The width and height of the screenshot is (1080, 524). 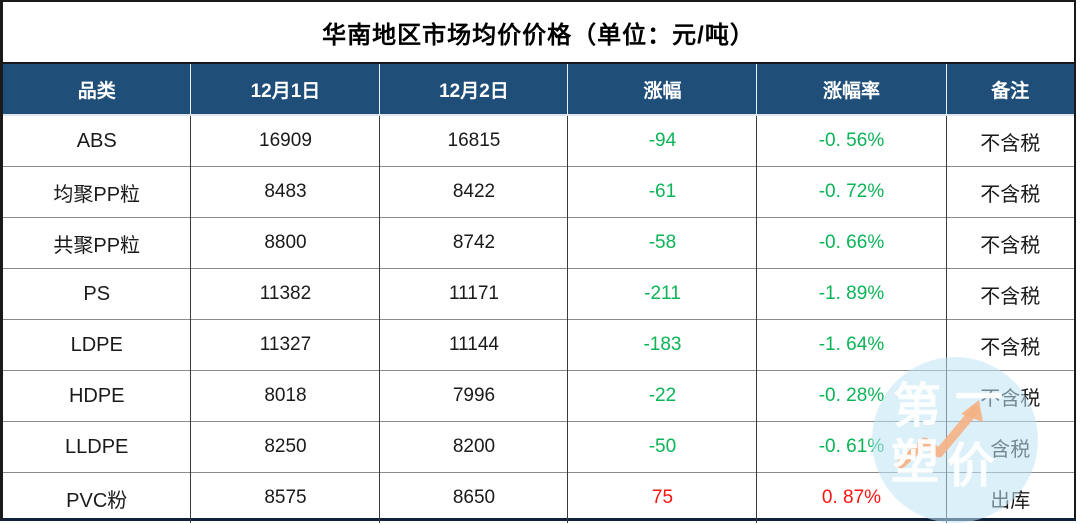 What do you see at coordinates (662, 89) in the screenshot?
I see `header-change: 涨幅` at bounding box center [662, 89].